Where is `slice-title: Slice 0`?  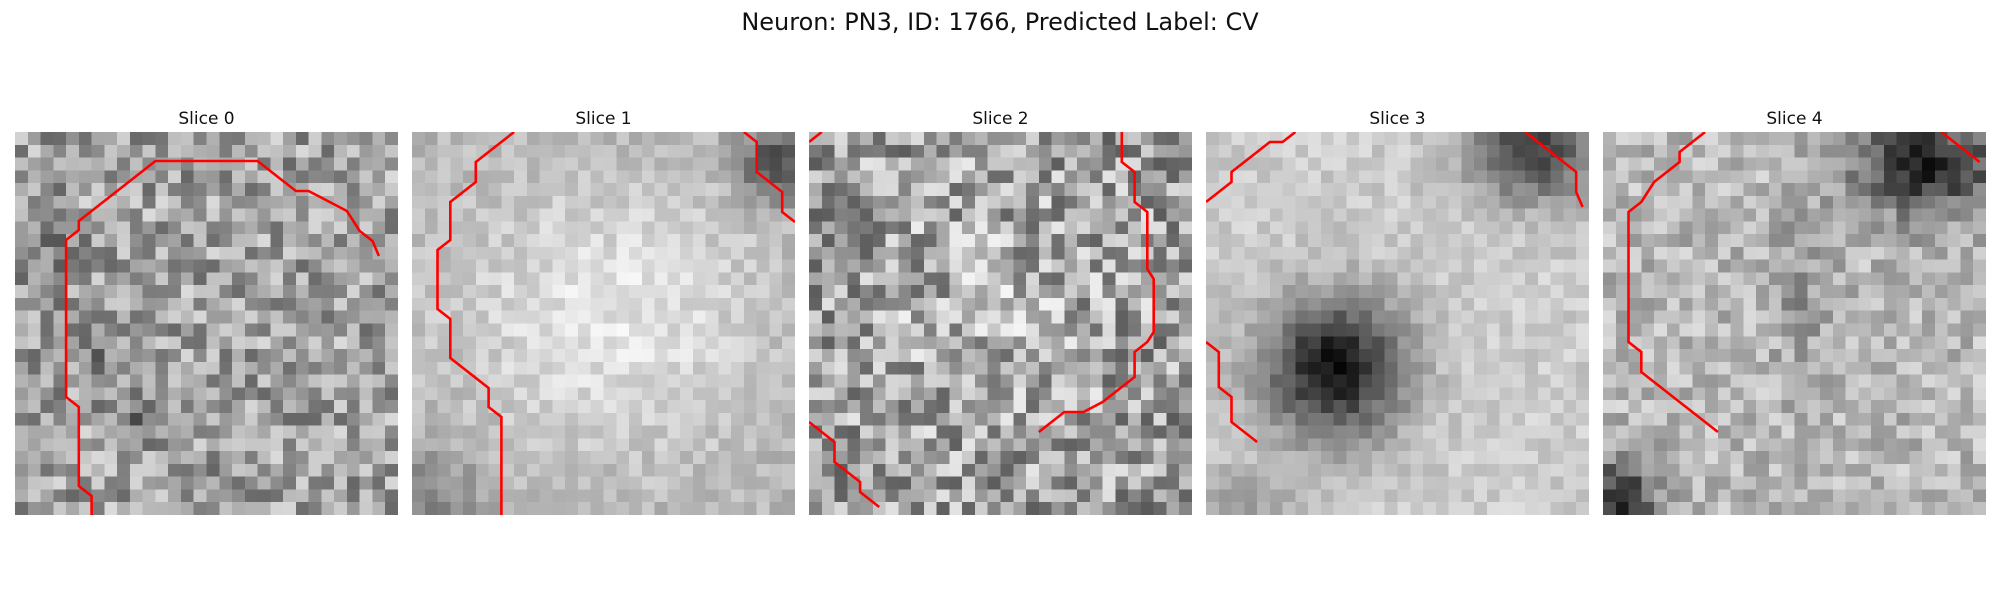
slice-title: Slice 0 is located at coordinates (206, 119).